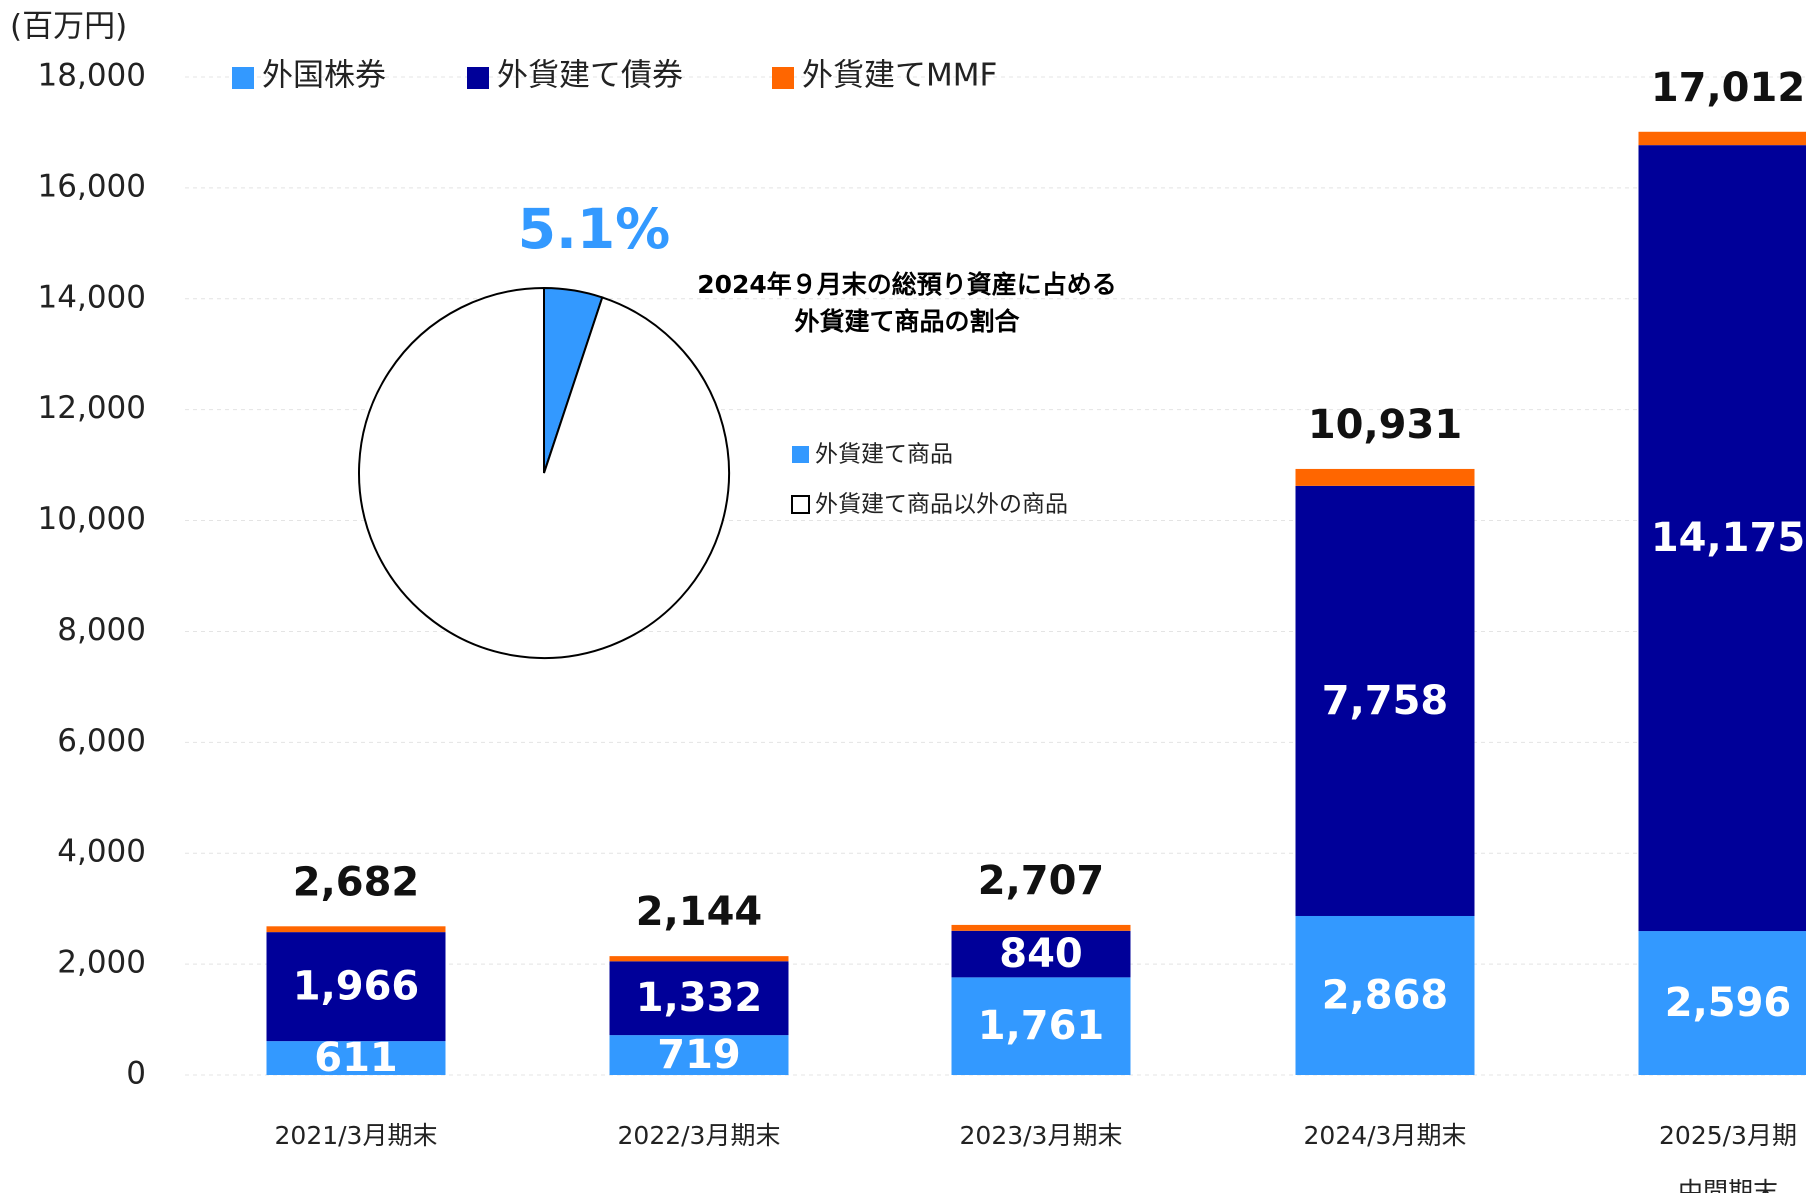 This screenshot has width=1806, height=1193. What do you see at coordinates (101, 963) in the screenshot?
I see `y-tick-label: 2,000` at bounding box center [101, 963].